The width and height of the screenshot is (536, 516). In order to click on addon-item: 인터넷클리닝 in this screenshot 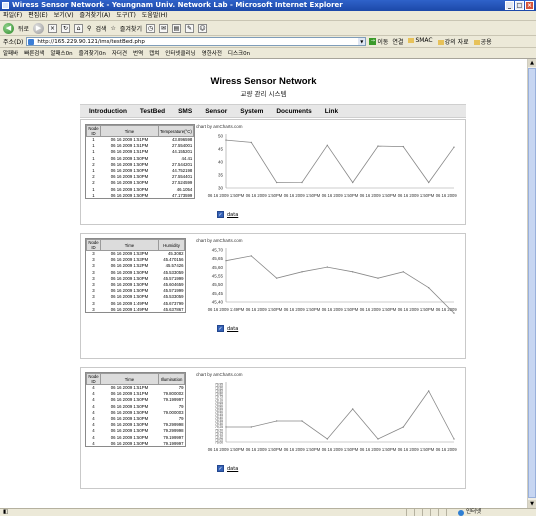, I will do `click(180, 54)`.